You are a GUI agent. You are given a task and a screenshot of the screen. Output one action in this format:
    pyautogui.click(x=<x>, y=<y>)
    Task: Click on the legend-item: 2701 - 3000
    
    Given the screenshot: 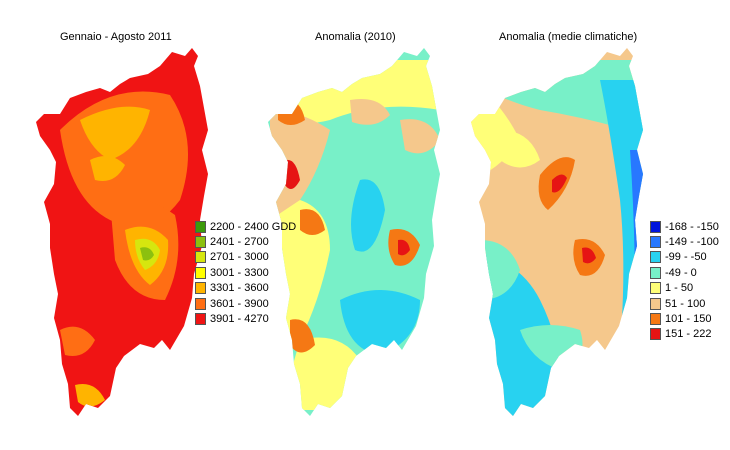 What is the action you would take?
    pyautogui.click(x=245, y=257)
    